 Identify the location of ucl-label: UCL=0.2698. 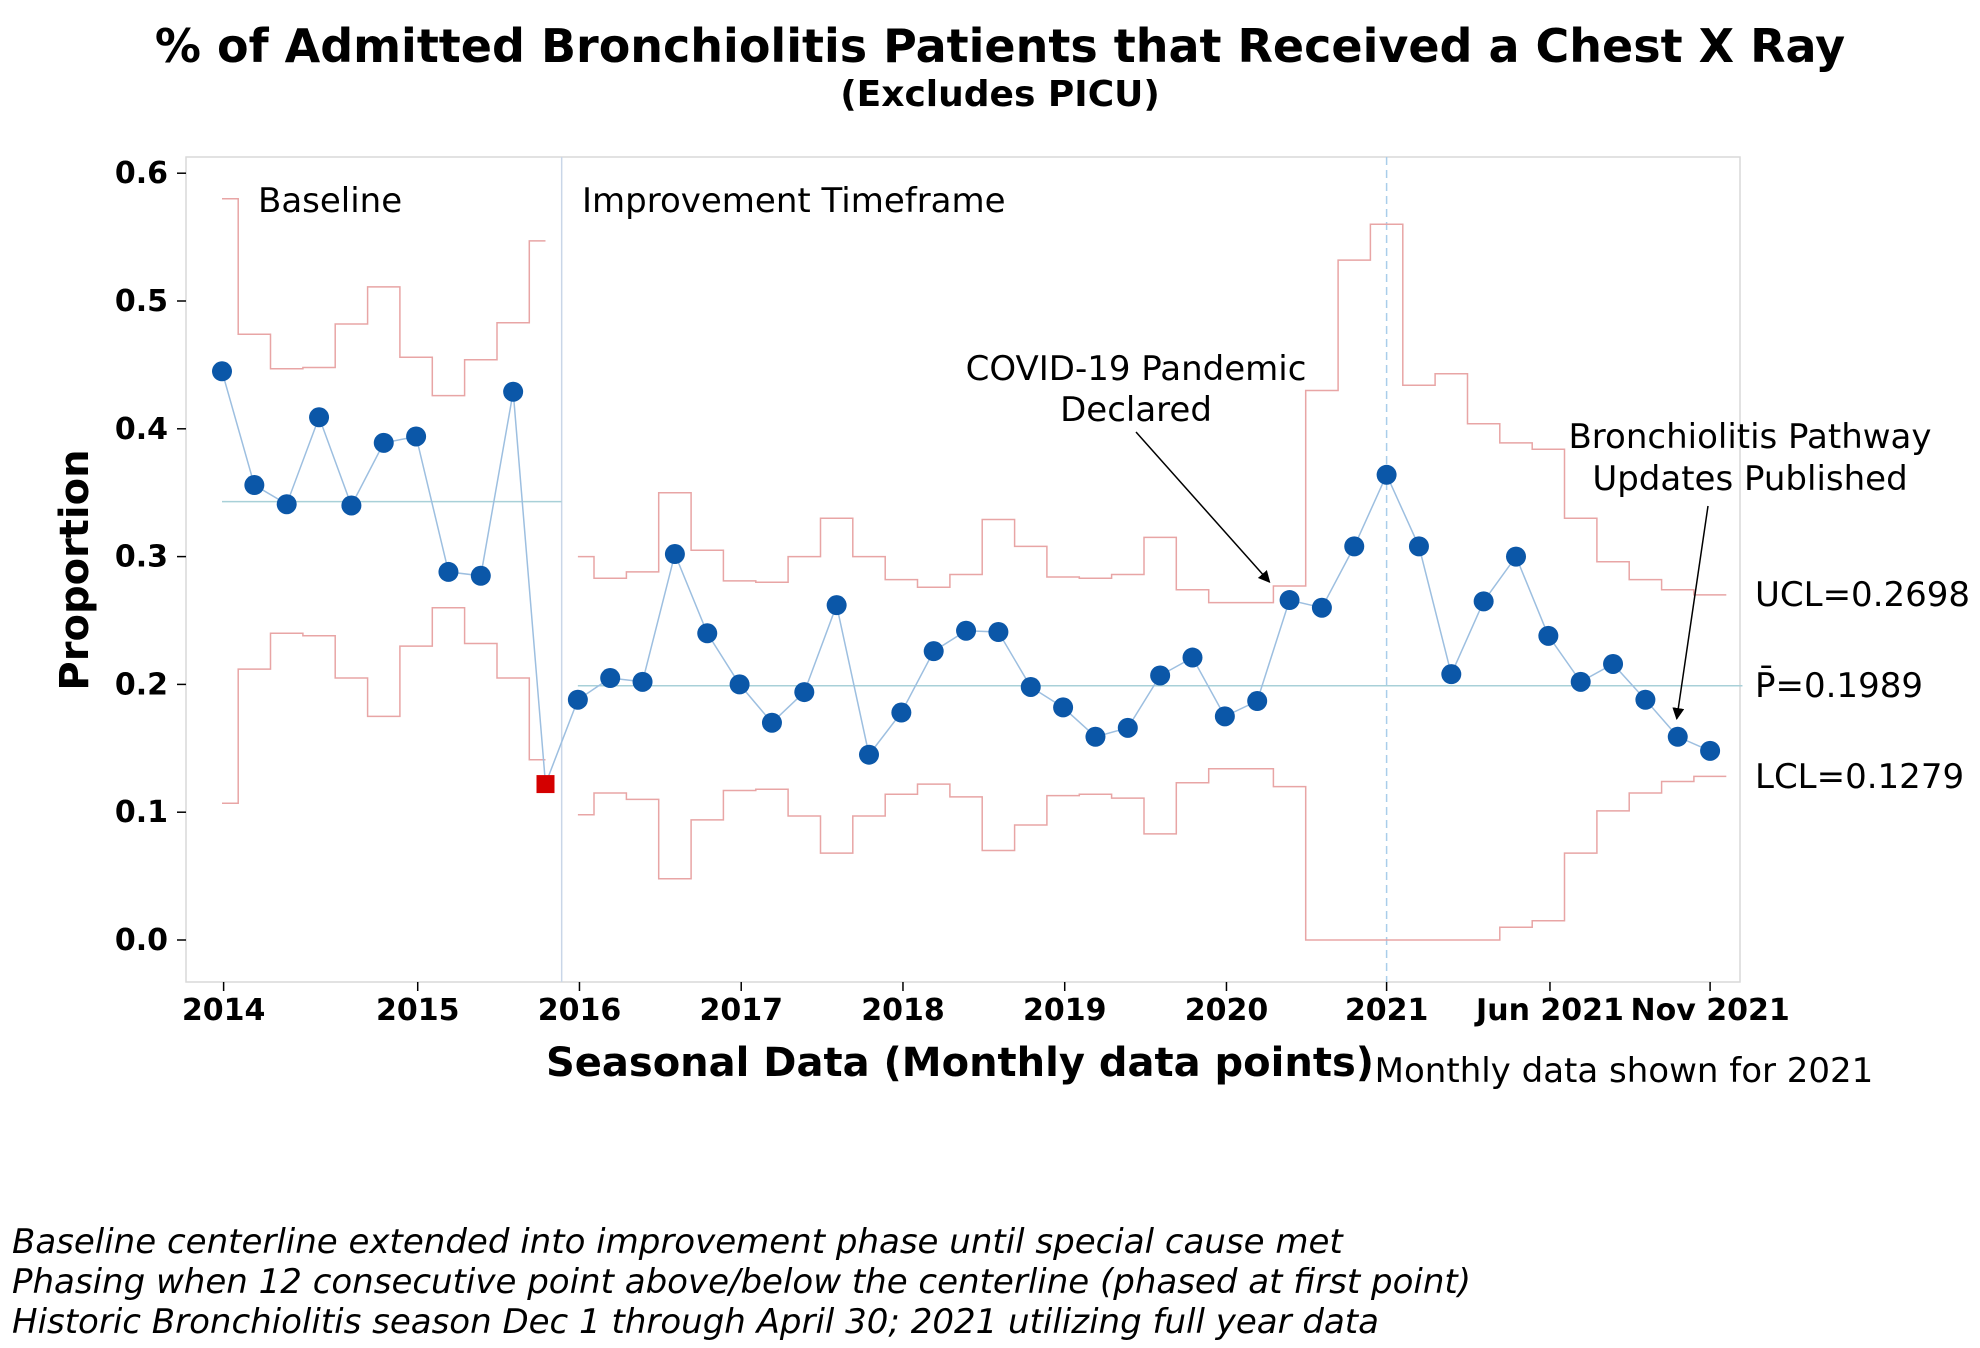
(1862, 595).